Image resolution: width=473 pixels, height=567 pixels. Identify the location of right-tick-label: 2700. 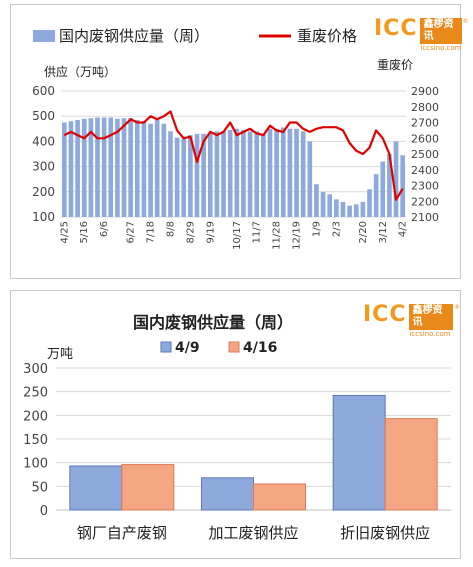
(425, 123).